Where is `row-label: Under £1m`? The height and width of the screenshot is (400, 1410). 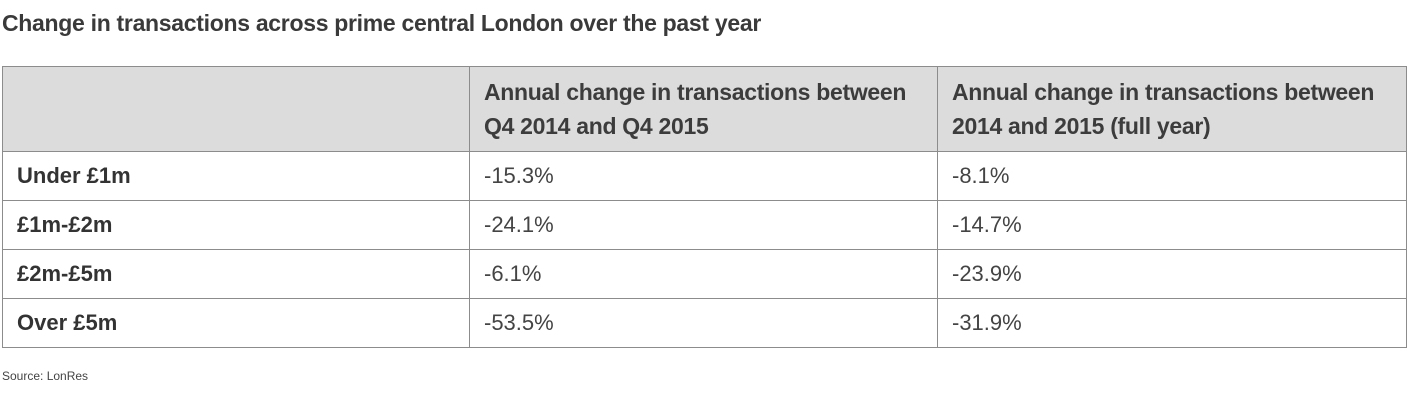 row-label: Under £1m is located at coordinates (236, 176).